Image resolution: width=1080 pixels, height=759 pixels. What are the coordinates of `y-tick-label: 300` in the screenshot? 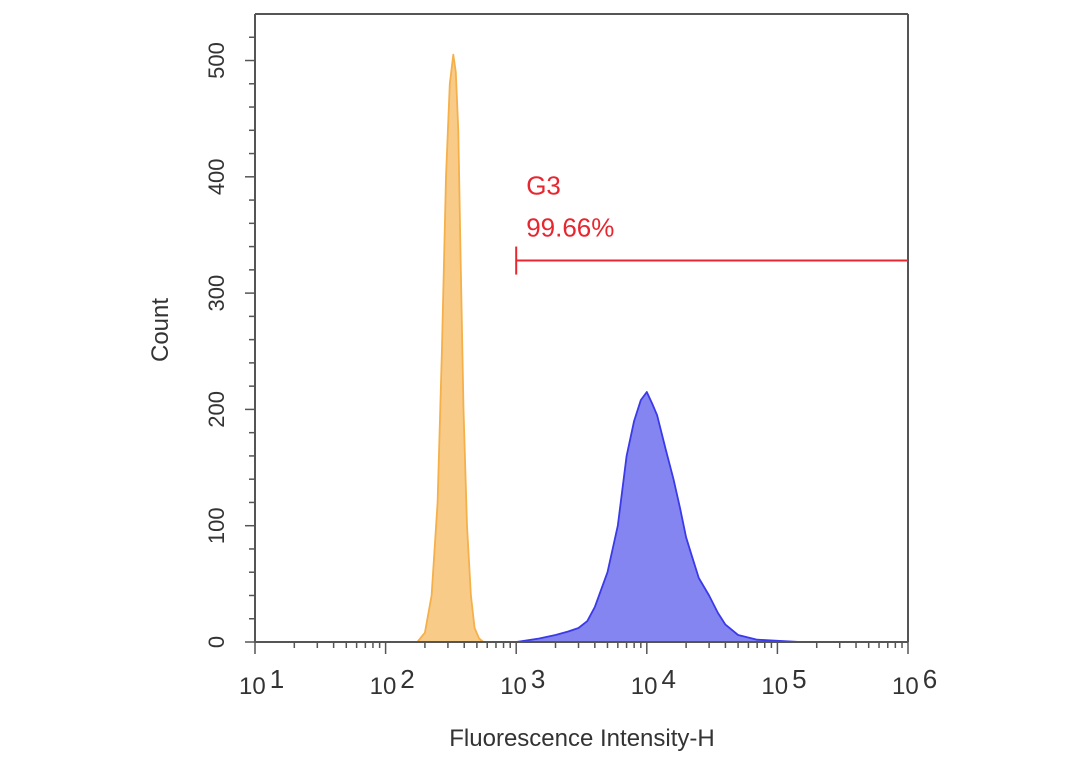 It's located at (216, 293).